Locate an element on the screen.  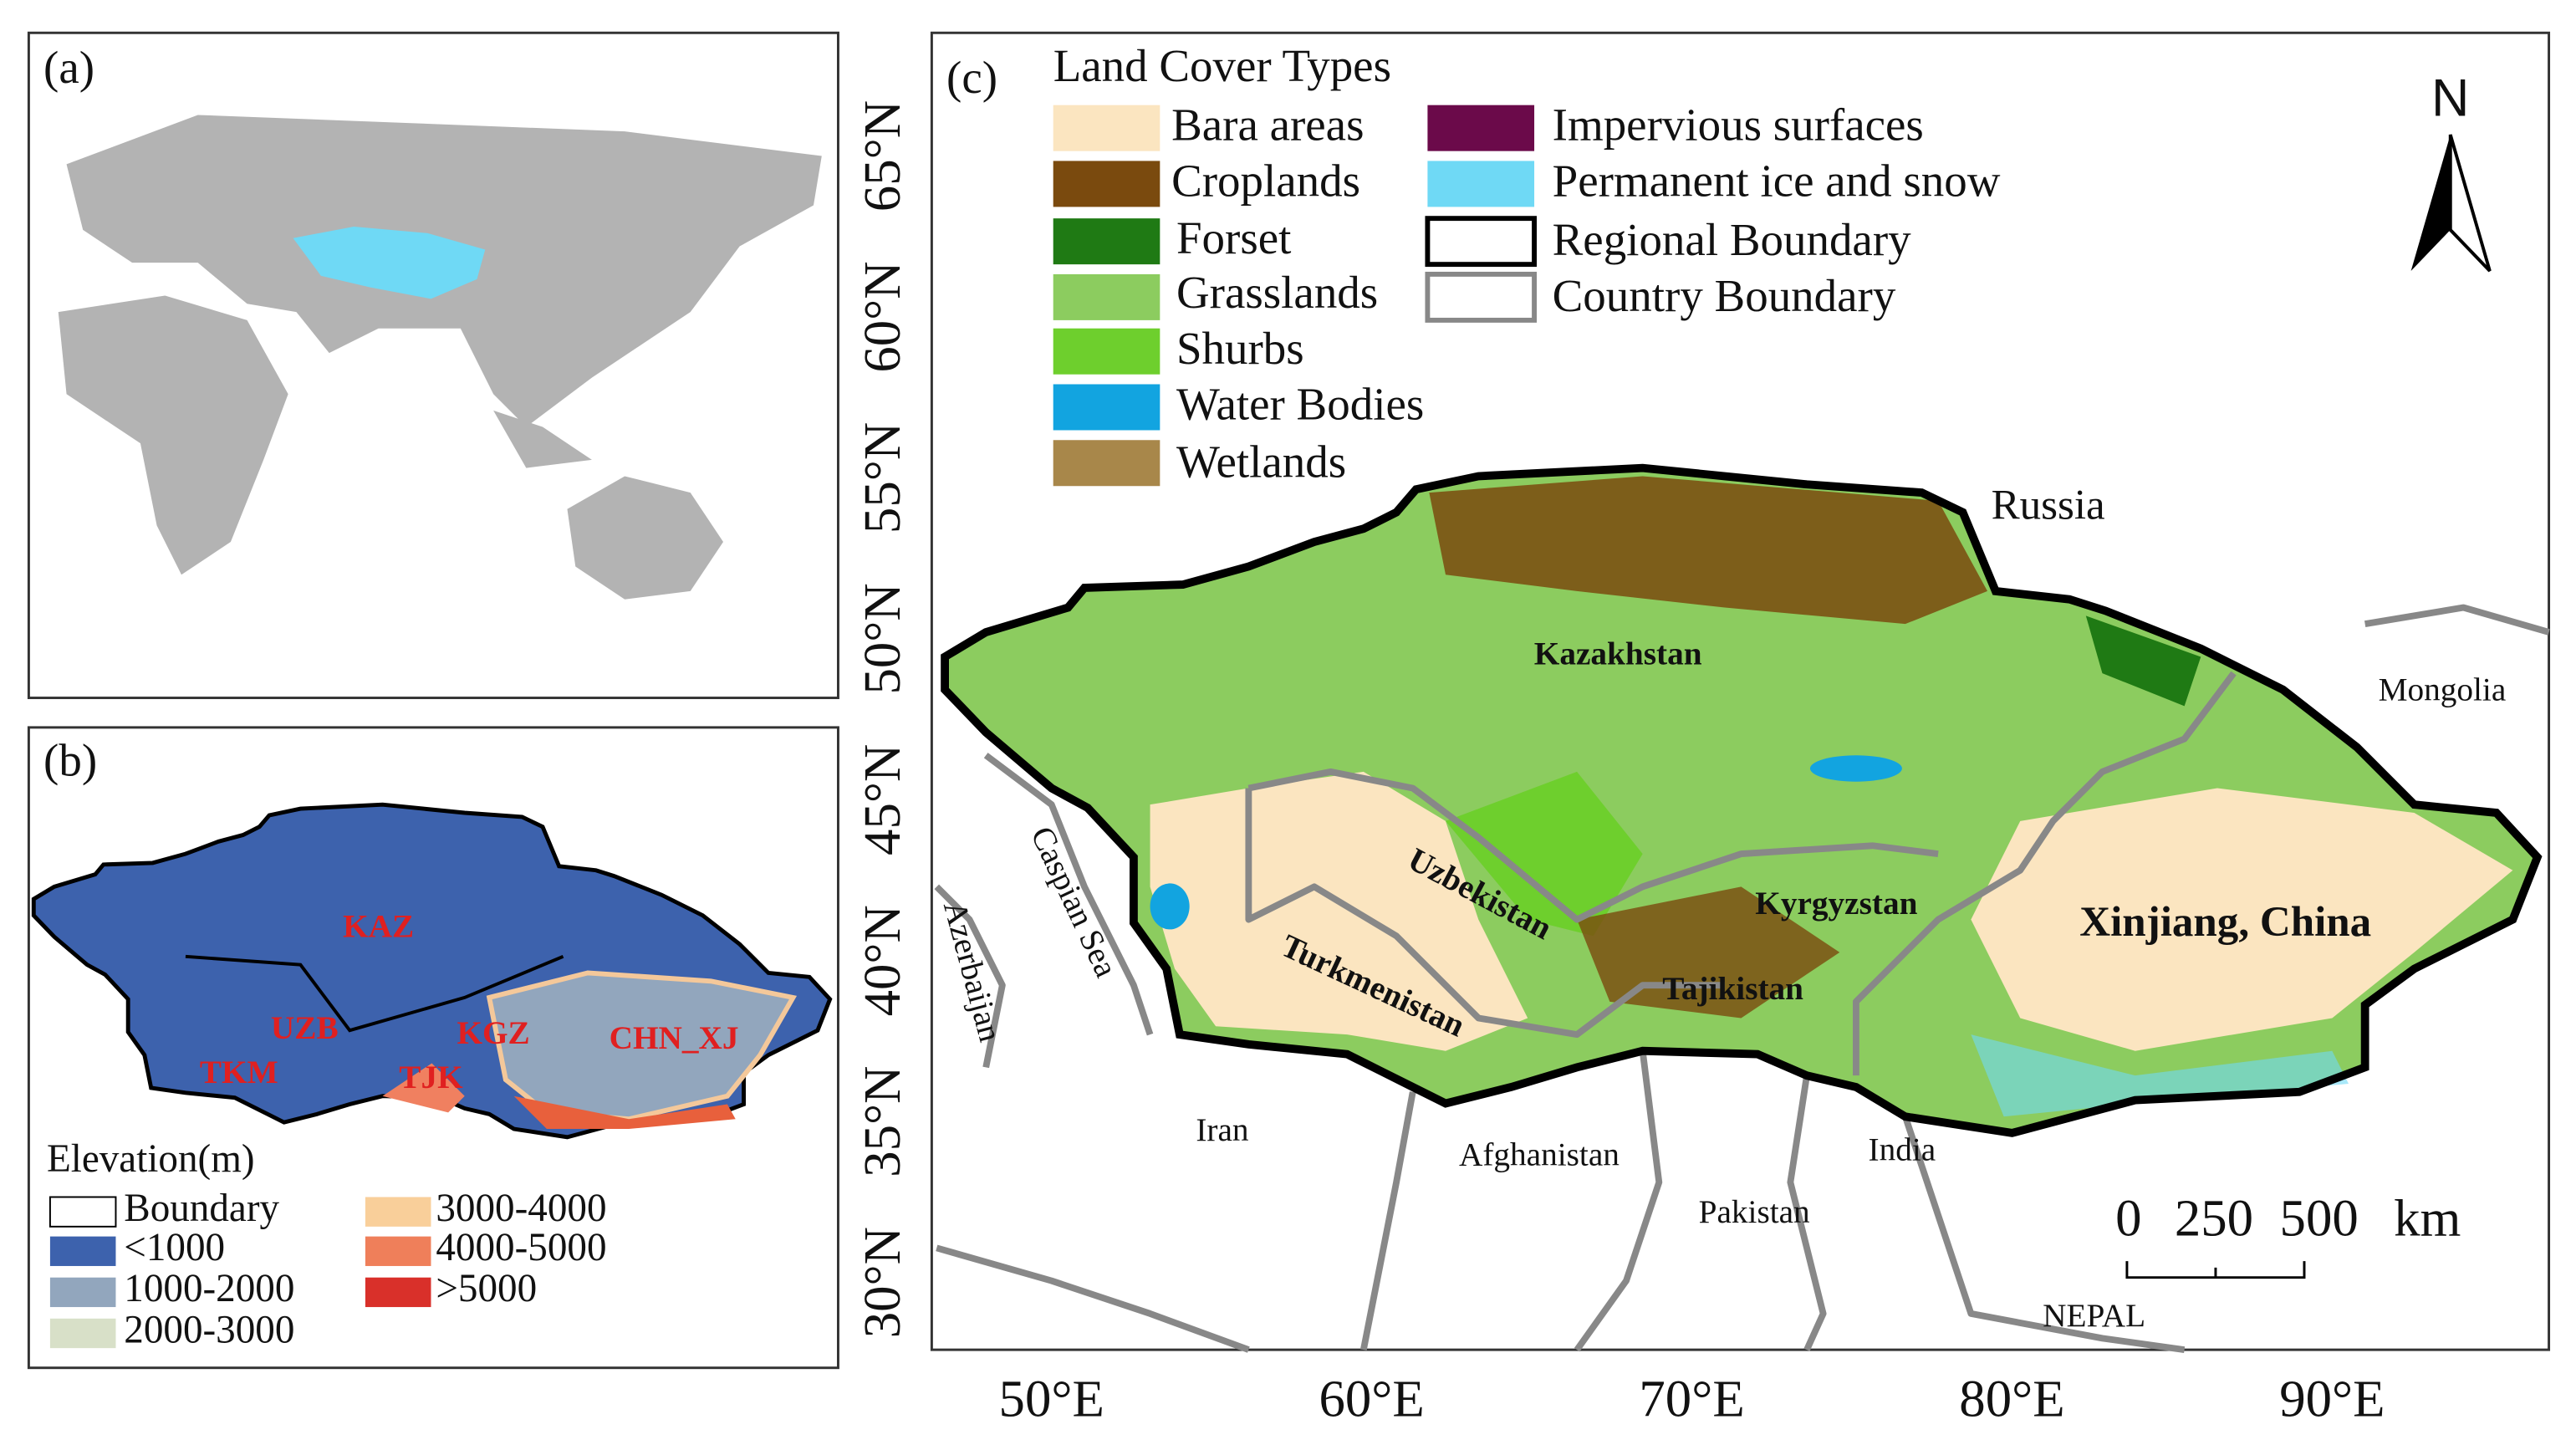
high-mountains is located at coordinates (624, 1112).